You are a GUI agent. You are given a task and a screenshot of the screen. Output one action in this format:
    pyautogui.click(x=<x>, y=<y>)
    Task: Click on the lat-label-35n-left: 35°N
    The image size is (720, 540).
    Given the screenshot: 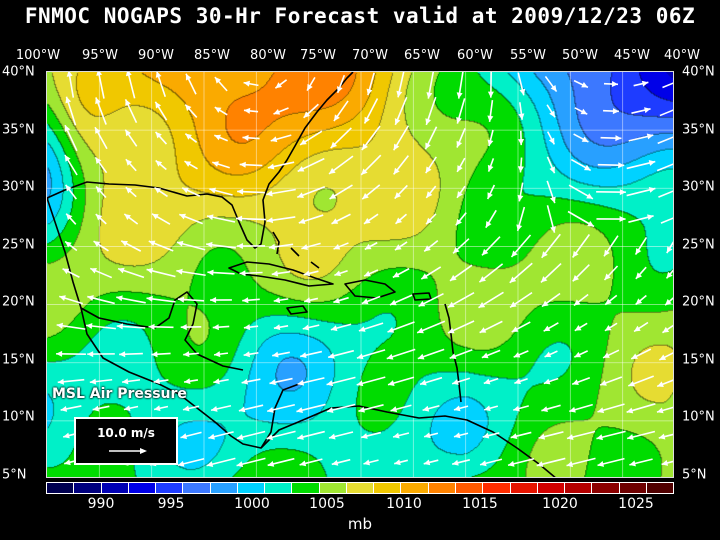 What is the action you would take?
    pyautogui.click(x=18, y=130)
    